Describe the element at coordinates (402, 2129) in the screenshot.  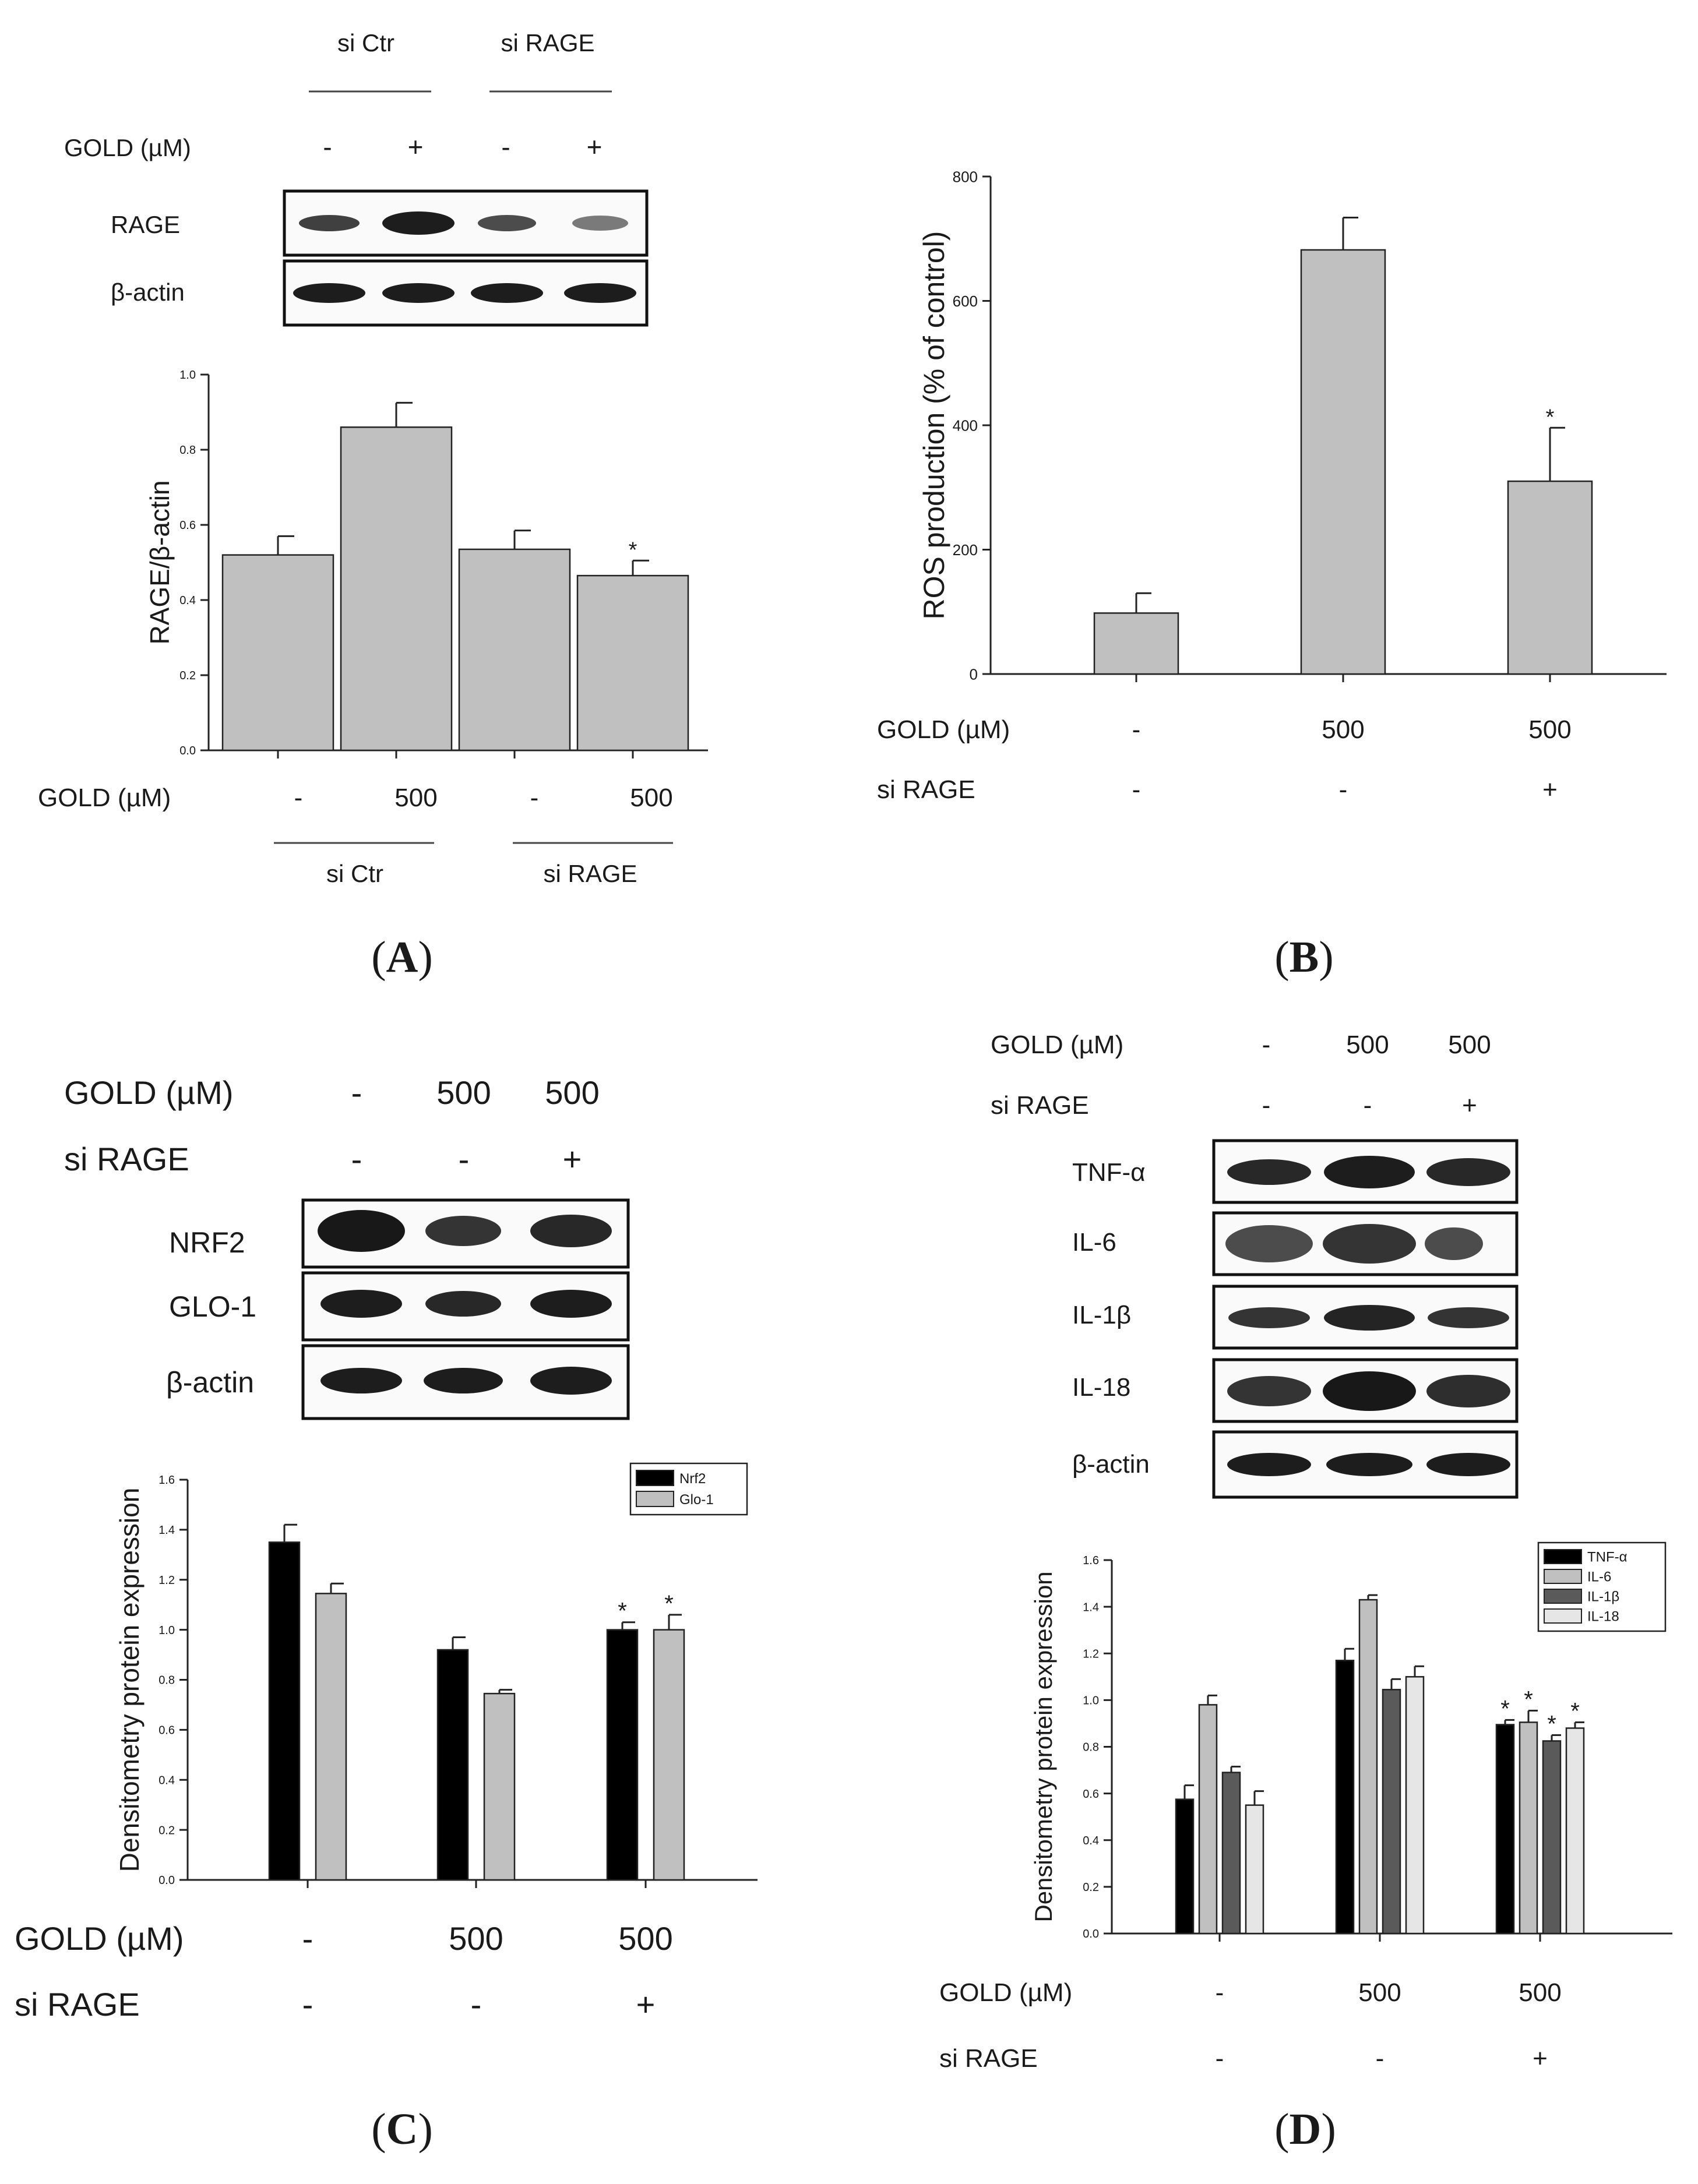
I see `panel-caption-c: (C)` at that location.